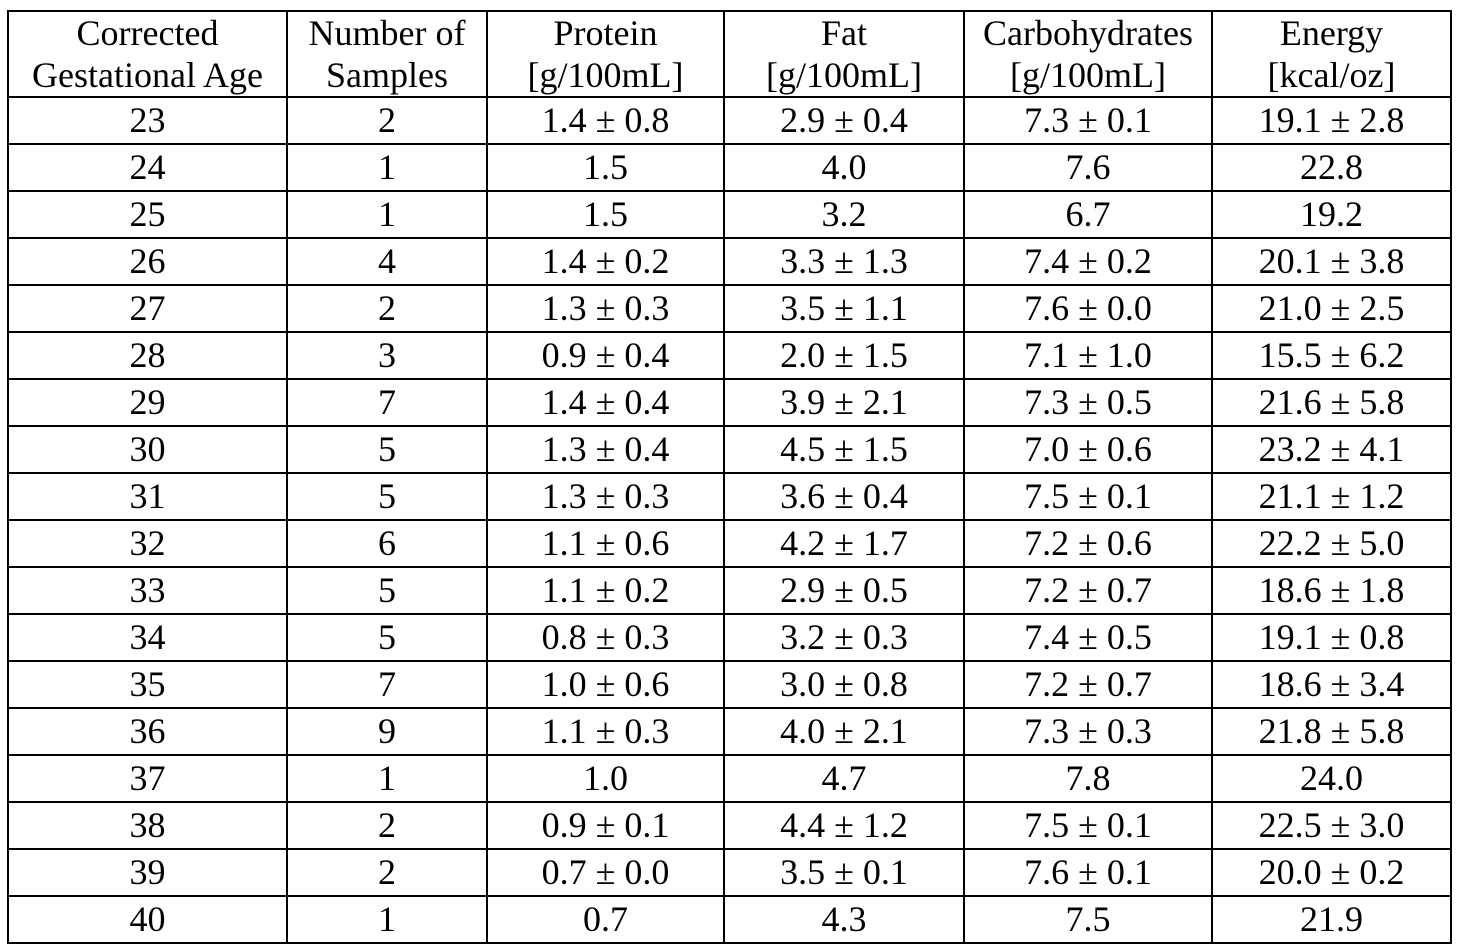 The image size is (1458, 944). Describe the element at coordinates (844, 637) in the screenshot. I see `cell-fat: 3.2 ± 0.3` at that location.